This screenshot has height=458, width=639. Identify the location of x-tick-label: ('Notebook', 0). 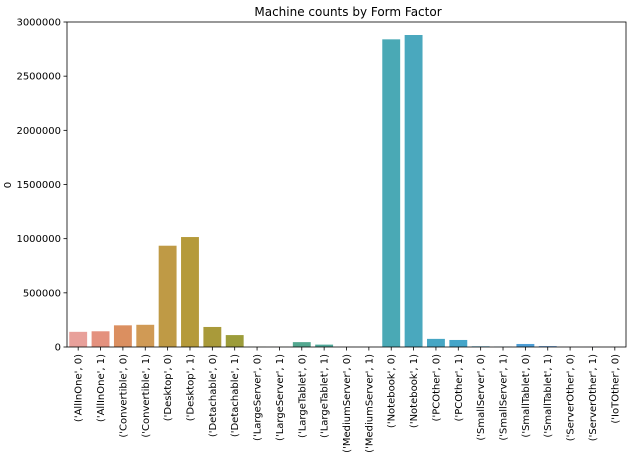
(392, 391).